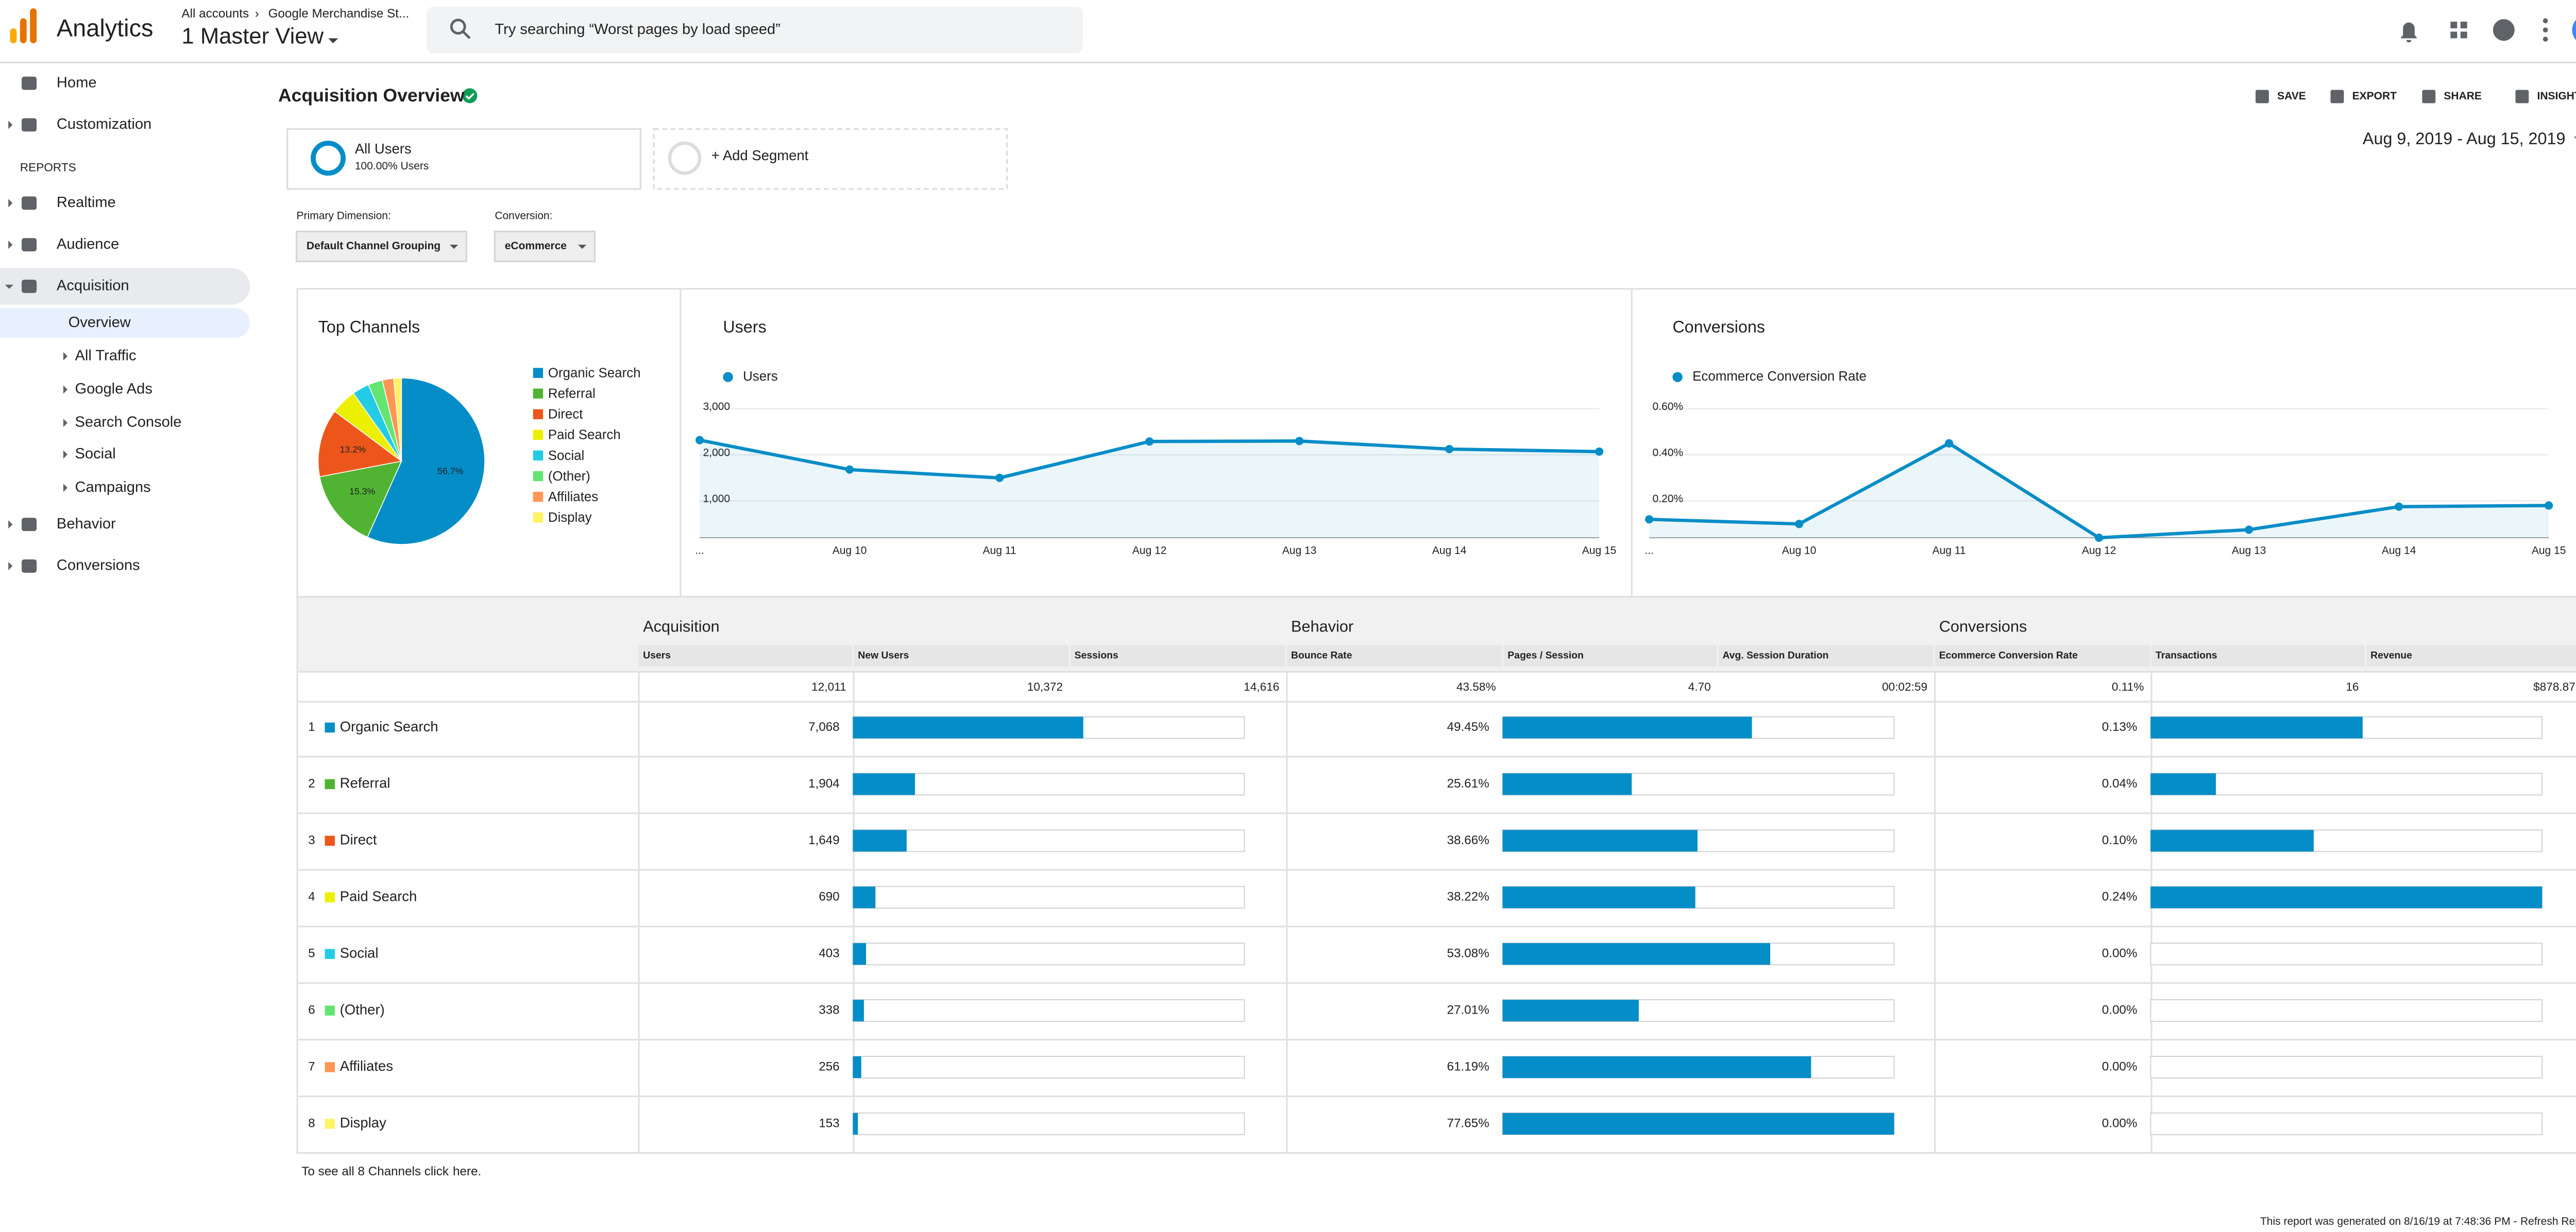  What do you see at coordinates (830, 159) in the screenshot?
I see `add-segment-card` at bounding box center [830, 159].